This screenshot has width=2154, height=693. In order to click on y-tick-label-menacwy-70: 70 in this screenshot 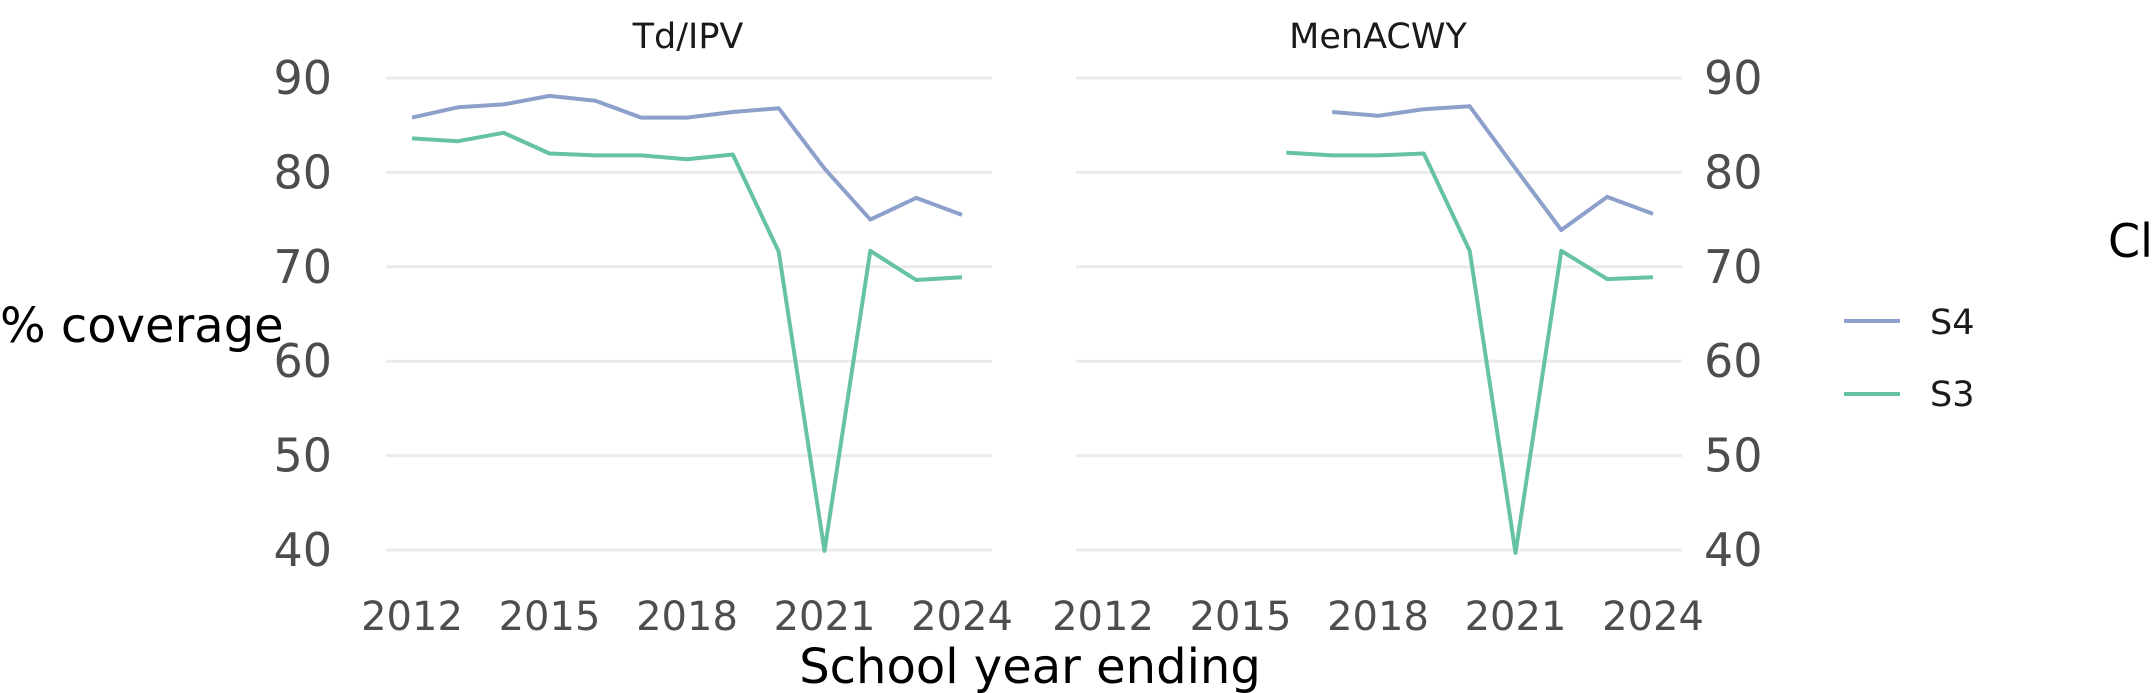, I will do `click(1733, 267)`.